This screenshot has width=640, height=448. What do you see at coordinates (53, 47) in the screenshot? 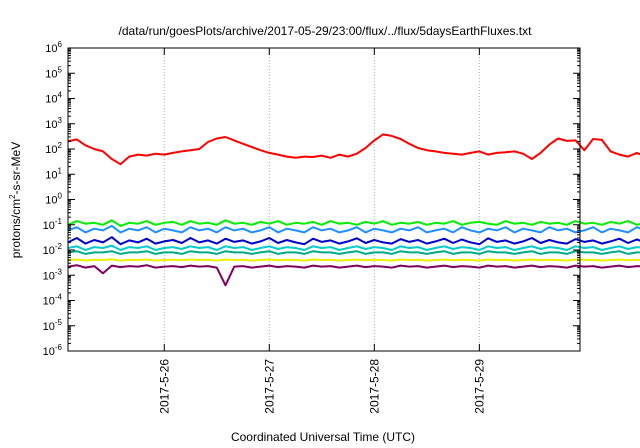
I see `y-tick-label: 10⁶` at bounding box center [53, 47].